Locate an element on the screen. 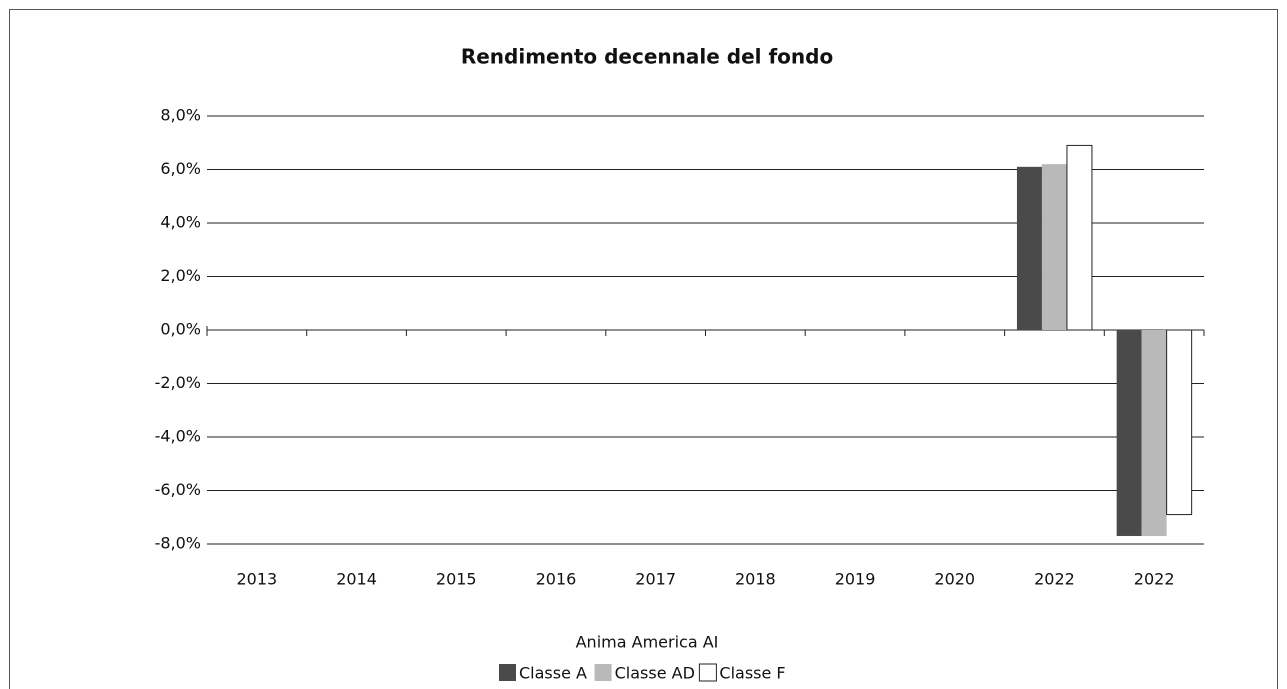  y-tick-label: -2,0% is located at coordinates (178, 382).